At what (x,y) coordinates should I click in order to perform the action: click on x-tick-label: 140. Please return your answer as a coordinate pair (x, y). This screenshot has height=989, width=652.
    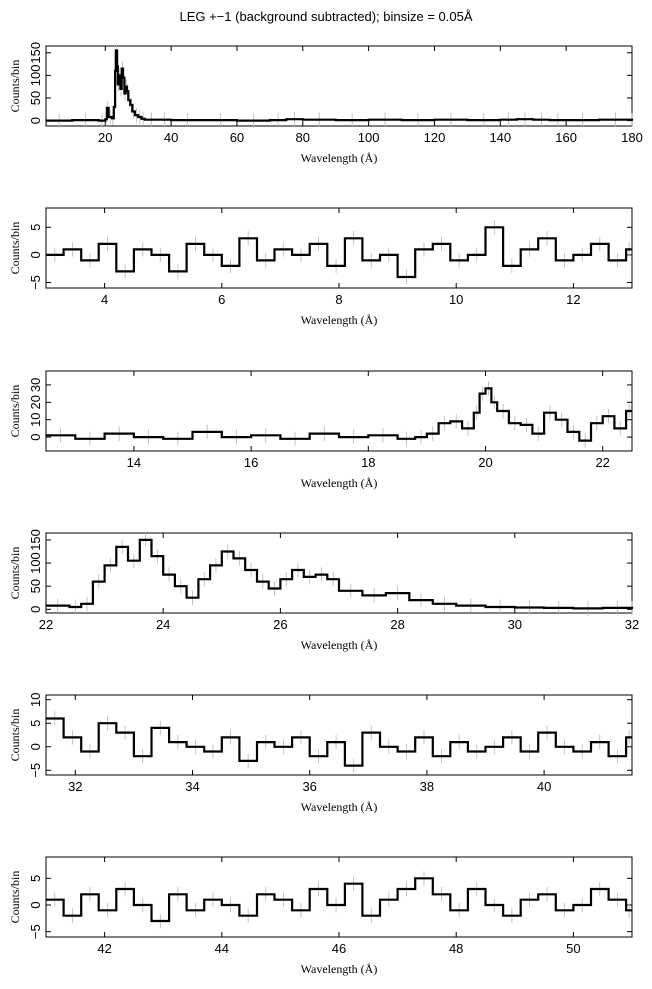
    Looking at the image, I should click on (500, 137).